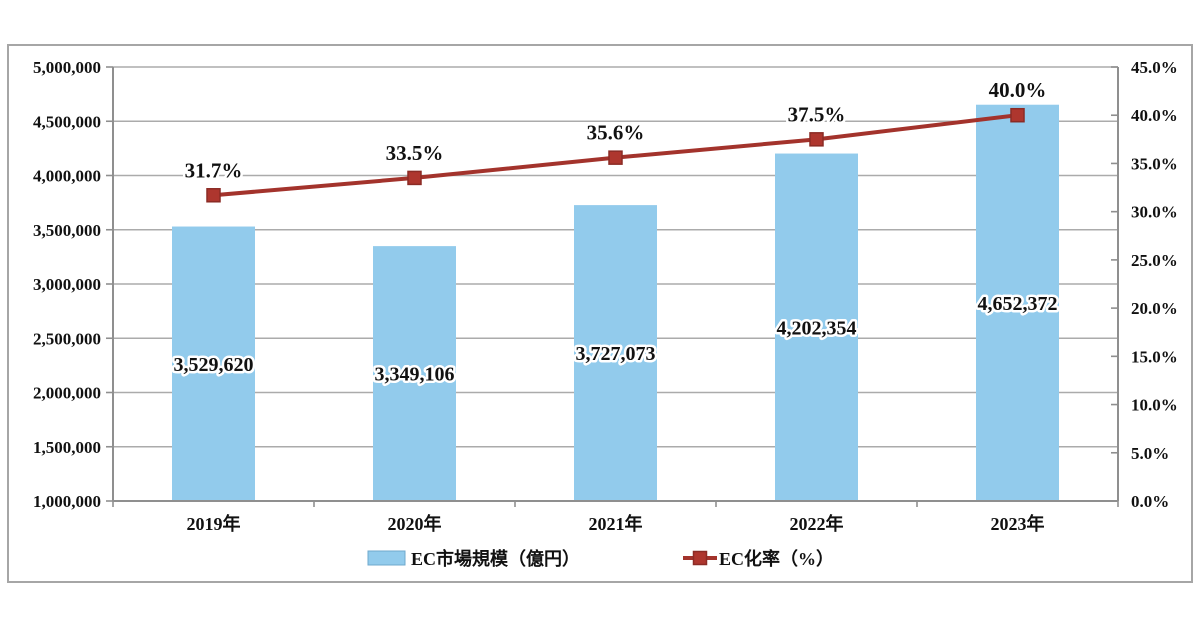  Describe the element at coordinates (67, 447) in the screenshot. I see `left-axis-tick-label: 1,500,000` at that location.